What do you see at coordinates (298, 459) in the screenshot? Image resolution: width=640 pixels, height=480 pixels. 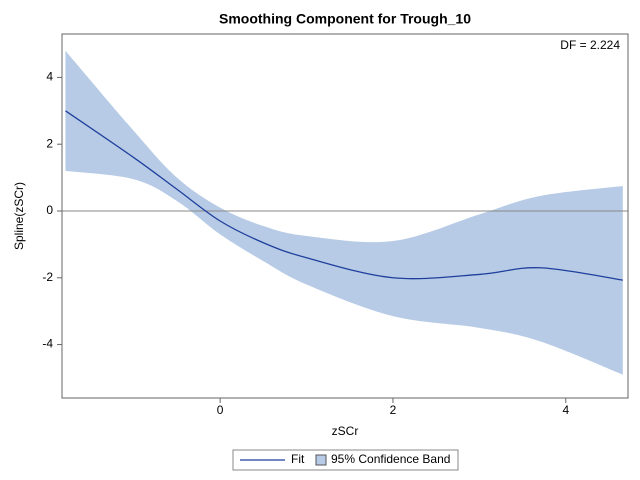 I see `legend-label: Fit` at bounding box center [298, 459].